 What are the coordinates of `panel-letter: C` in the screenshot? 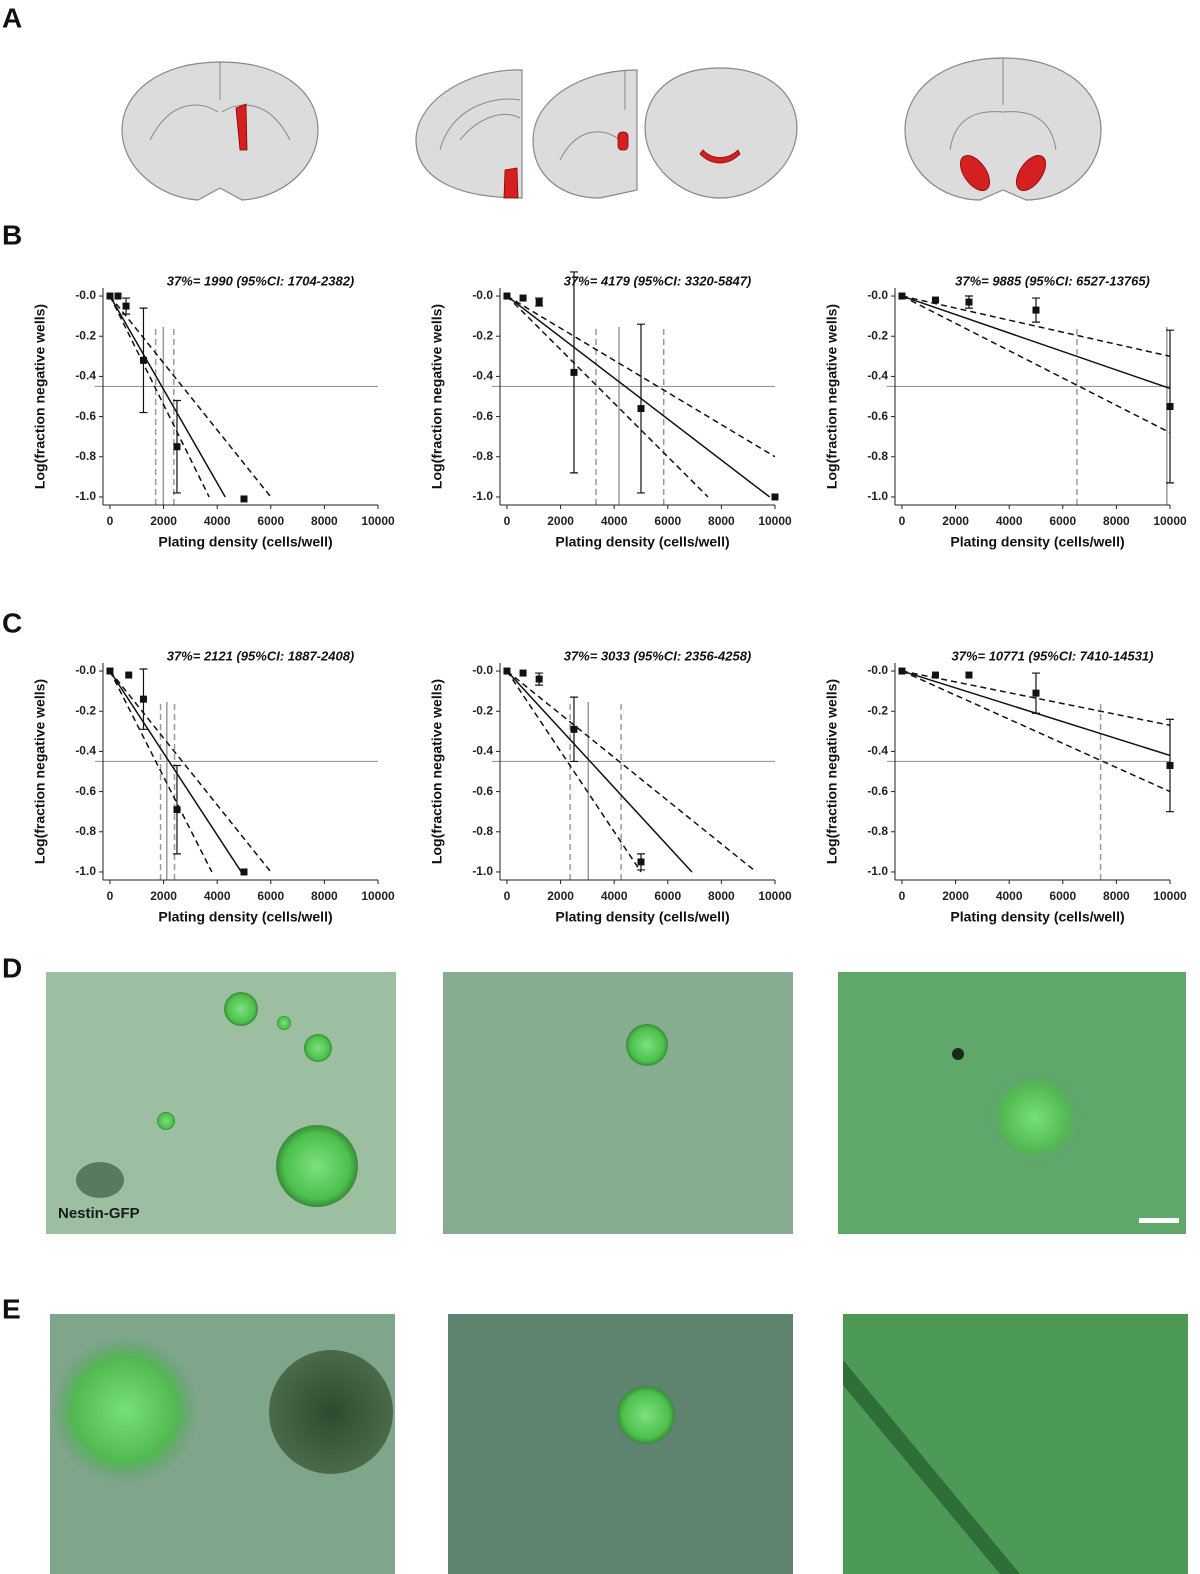 It's located at (12, 622).